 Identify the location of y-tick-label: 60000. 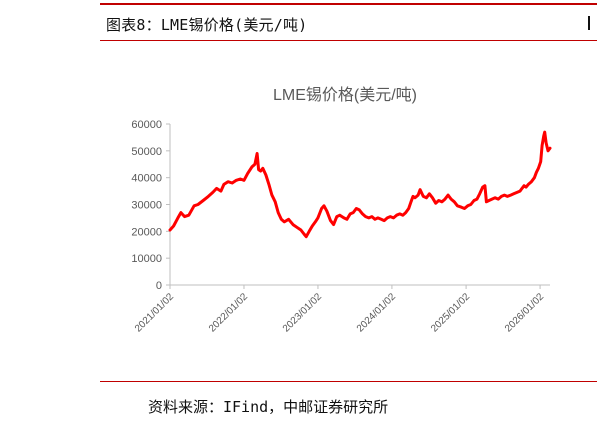
(146, 125).